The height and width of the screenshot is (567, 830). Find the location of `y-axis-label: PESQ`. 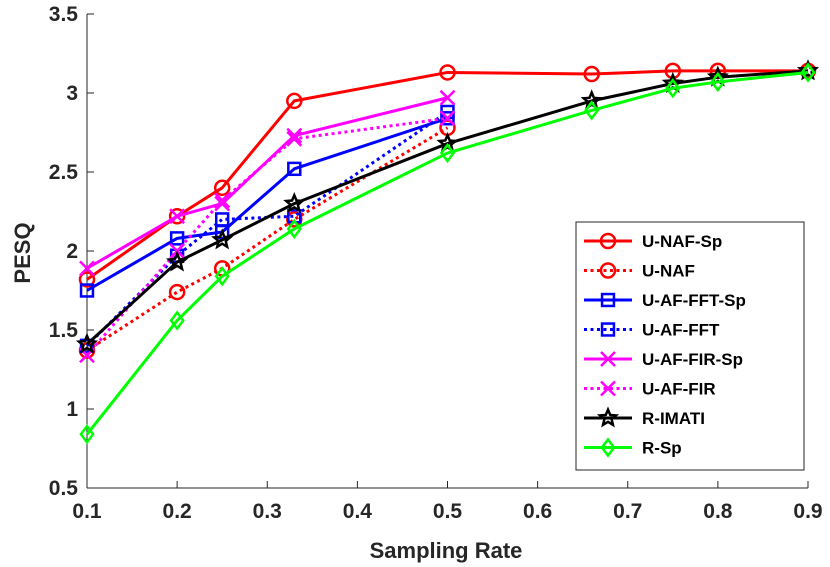

y-axis-label: PESQ is located at coordinates (22, 252).